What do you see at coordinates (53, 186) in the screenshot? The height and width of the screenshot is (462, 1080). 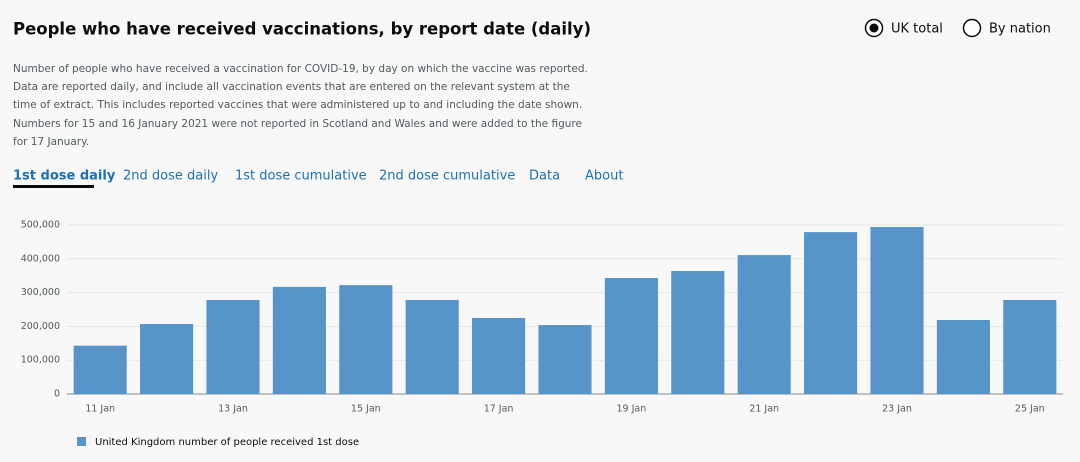 I see `tab-underline` at bounding box center [53, 186].